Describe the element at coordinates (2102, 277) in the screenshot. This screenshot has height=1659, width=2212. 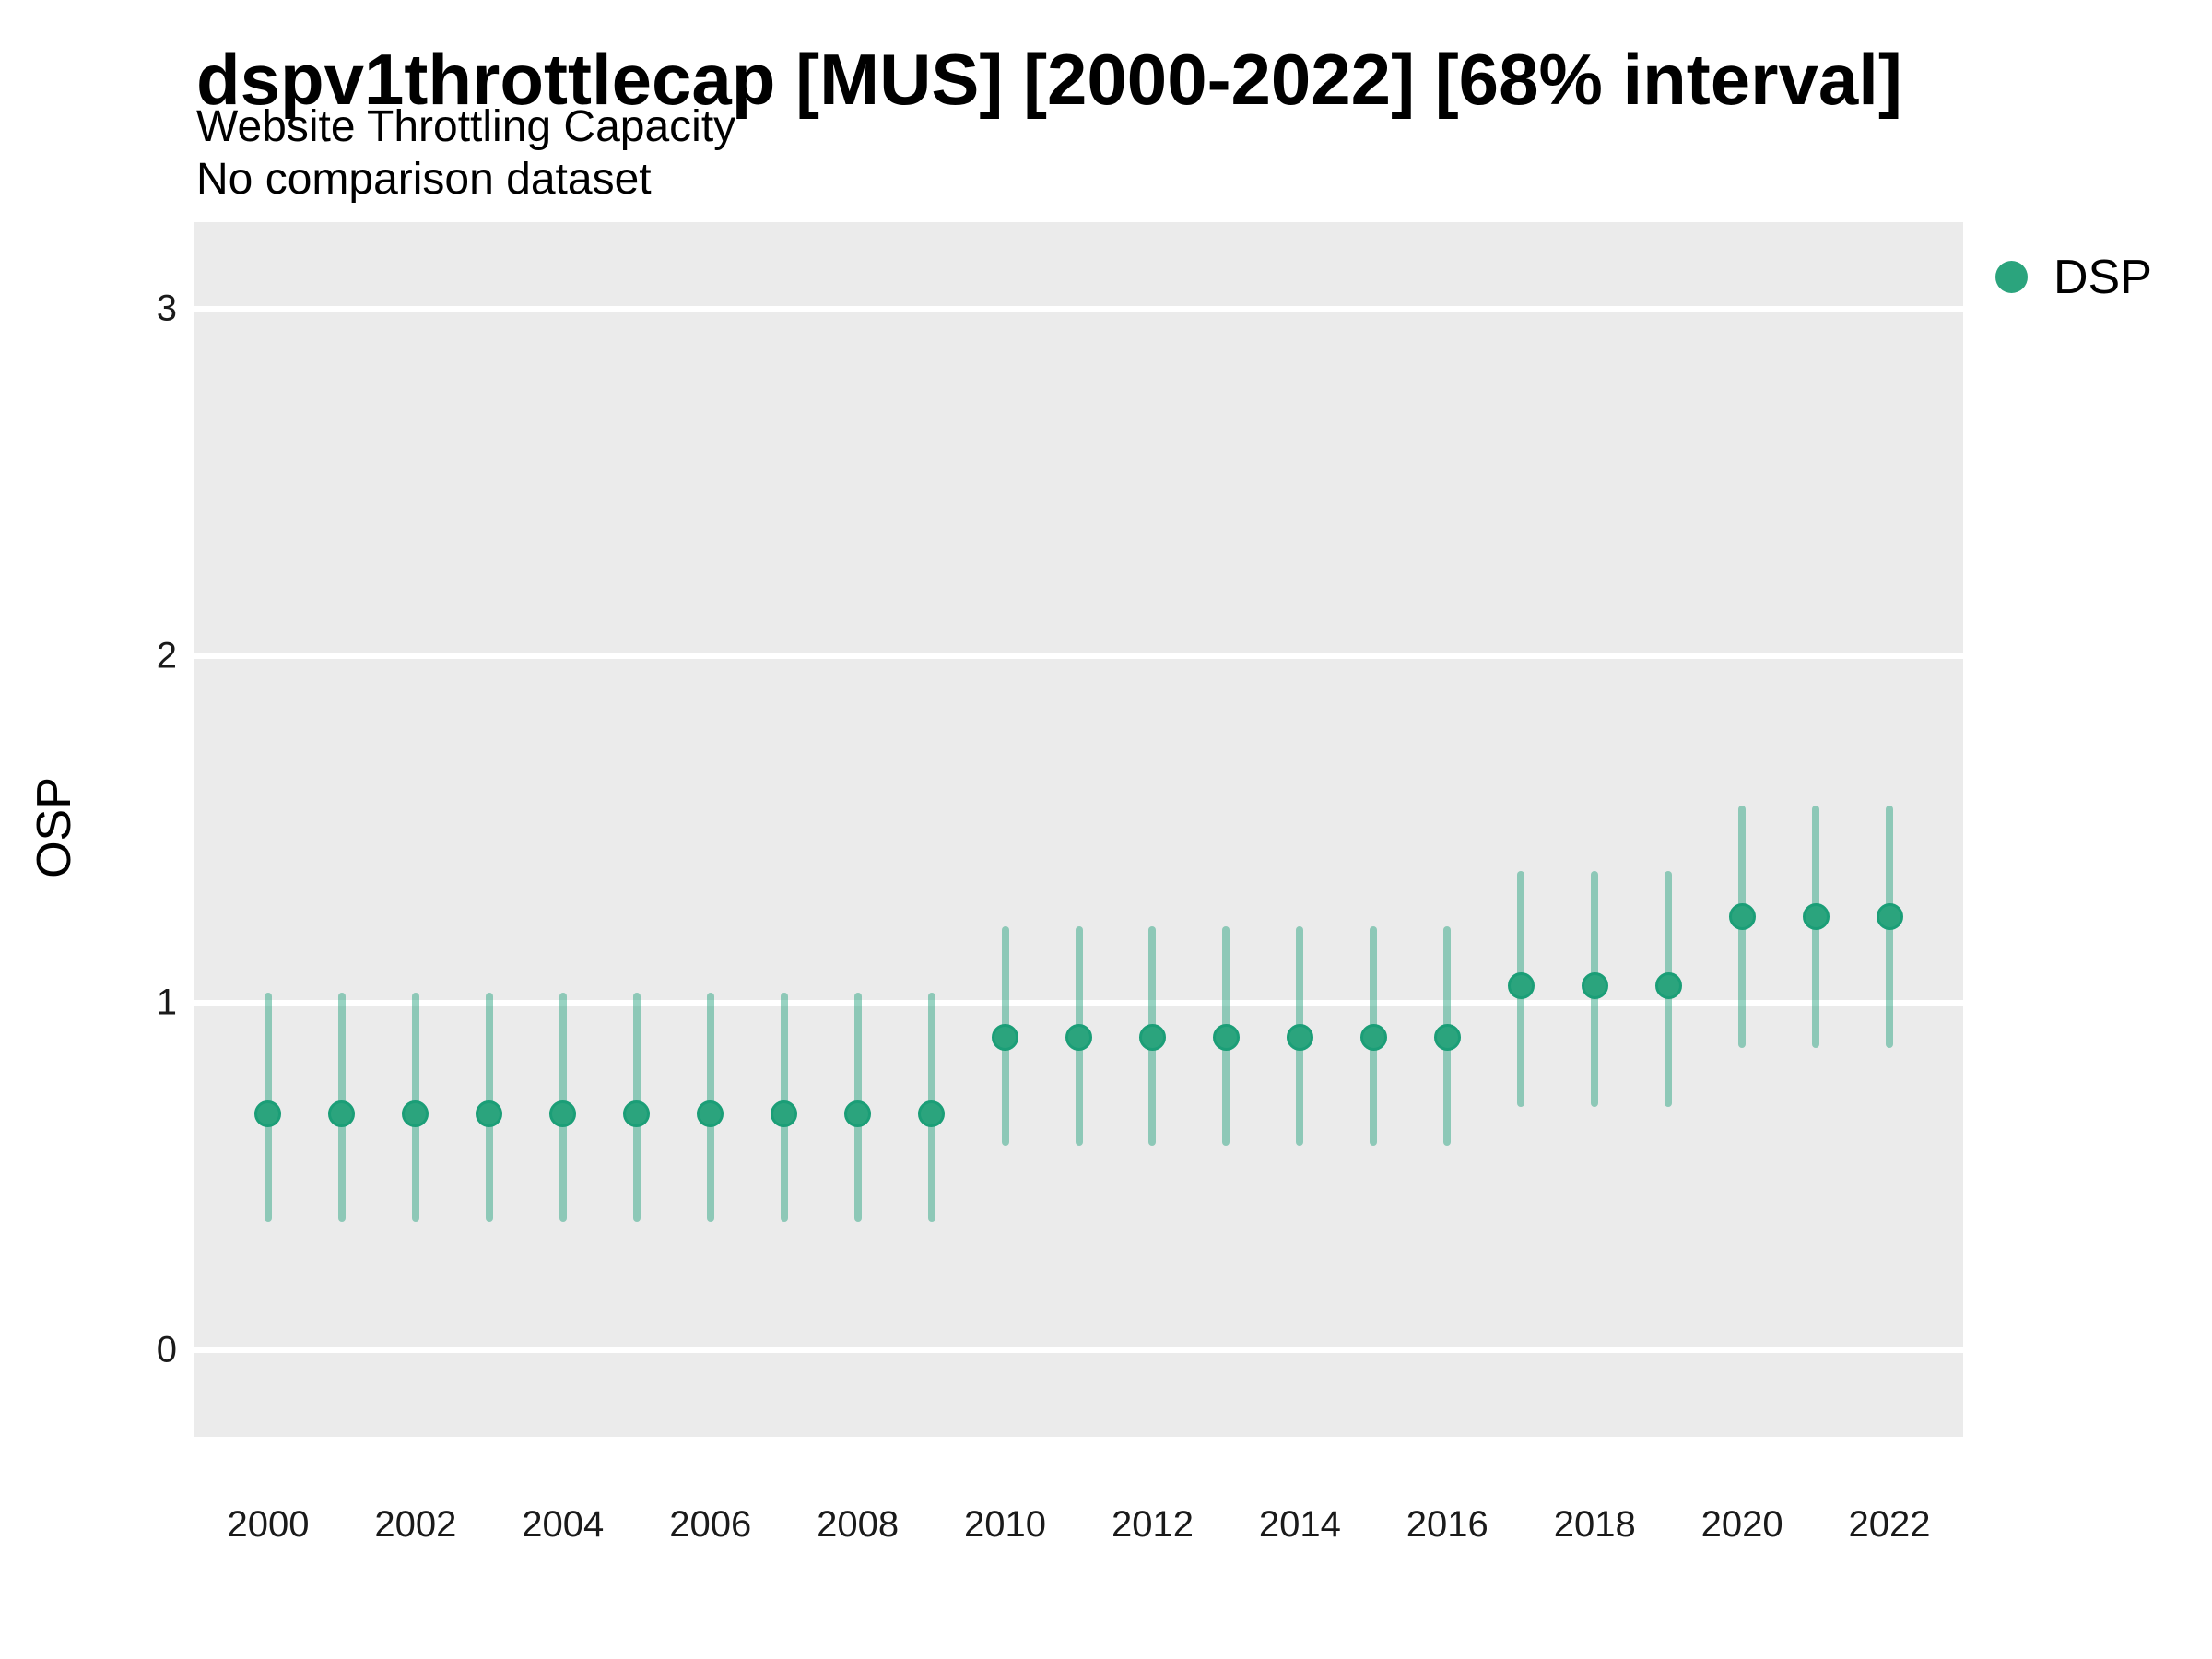
I see `legend-label-dsp: DSP` at that location.